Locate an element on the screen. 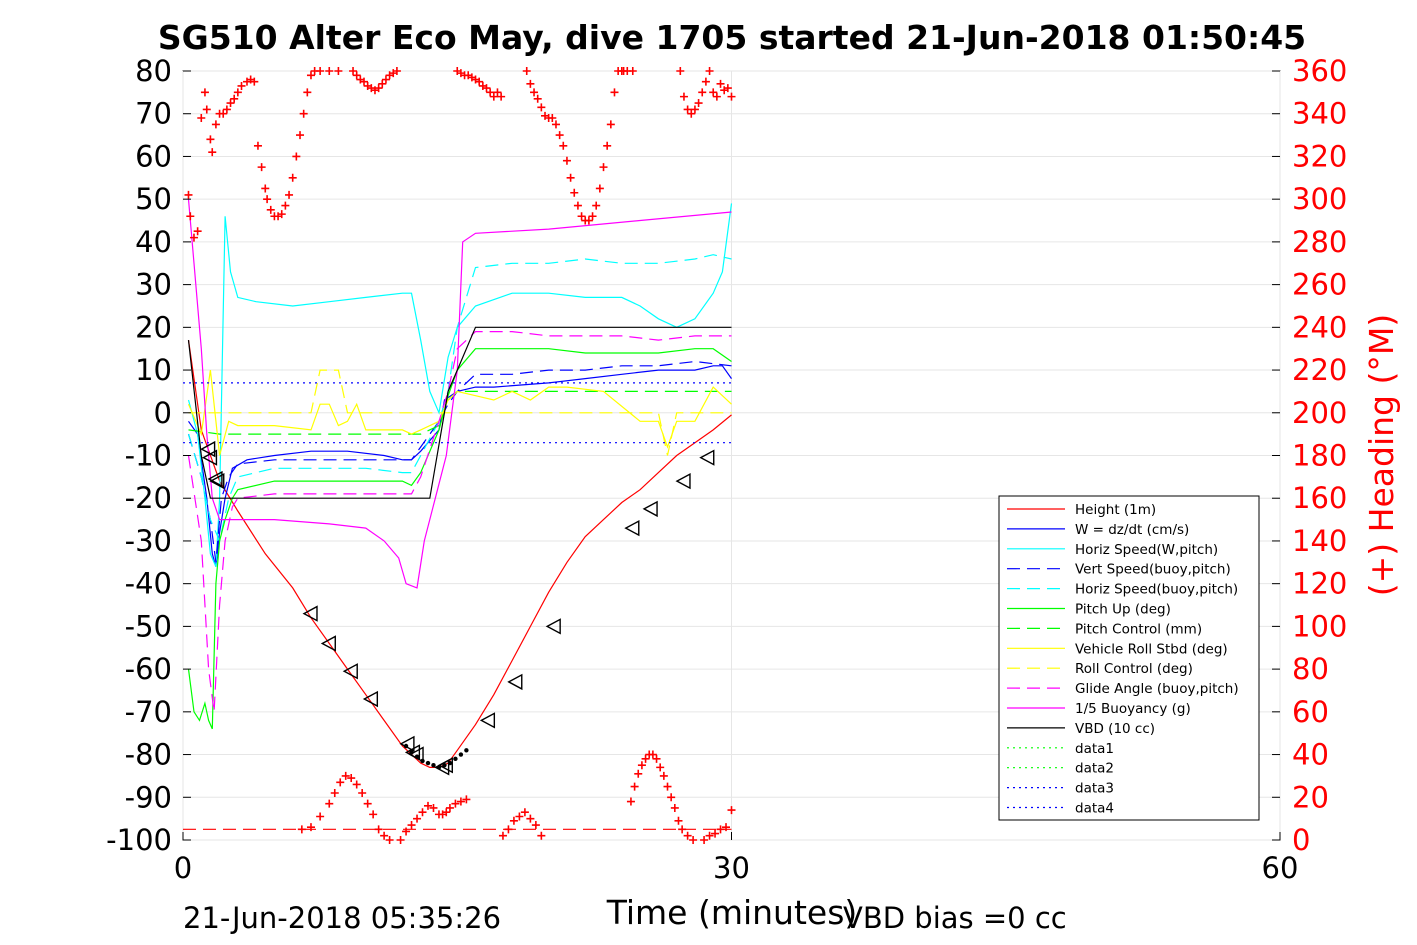 The image size is (1417, 945). footer-vbd-bias: VBD bias =0 cc is located at coordinates (955, 918).